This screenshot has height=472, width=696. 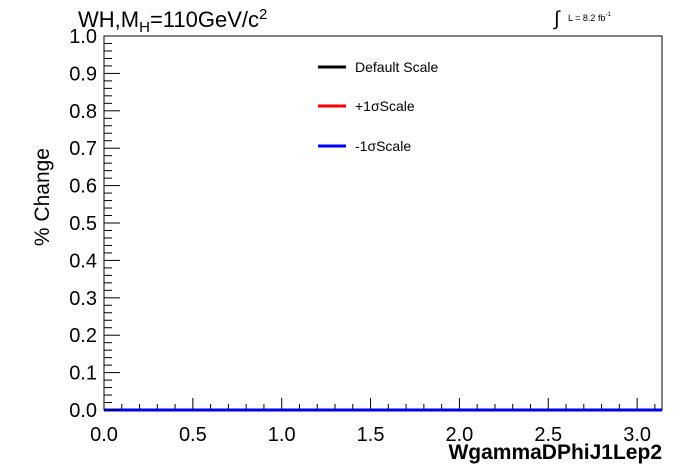 I want to click on title-suffix: =110GeV/c, so click(x=204, y=19).